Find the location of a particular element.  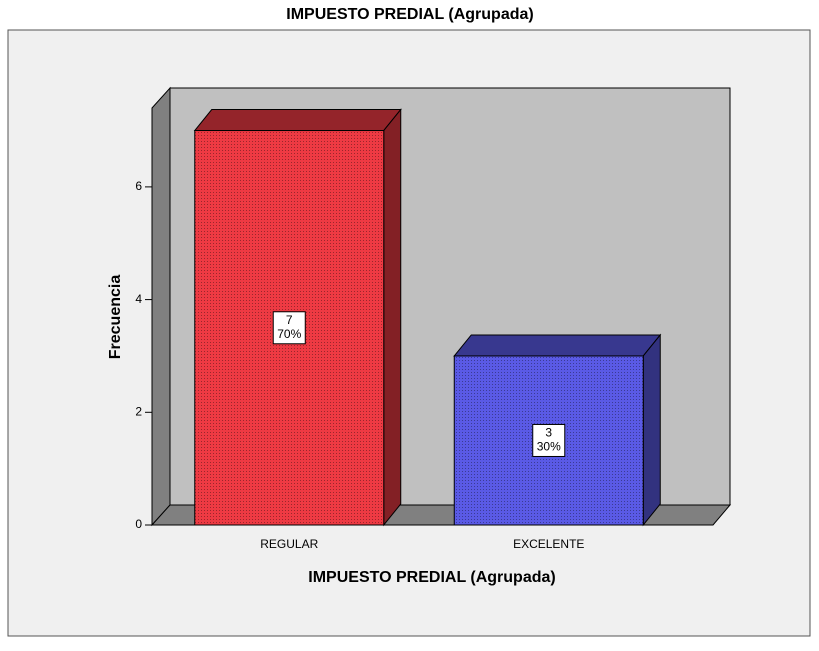

percent-label: 30% is located at coordinates (549, 447).